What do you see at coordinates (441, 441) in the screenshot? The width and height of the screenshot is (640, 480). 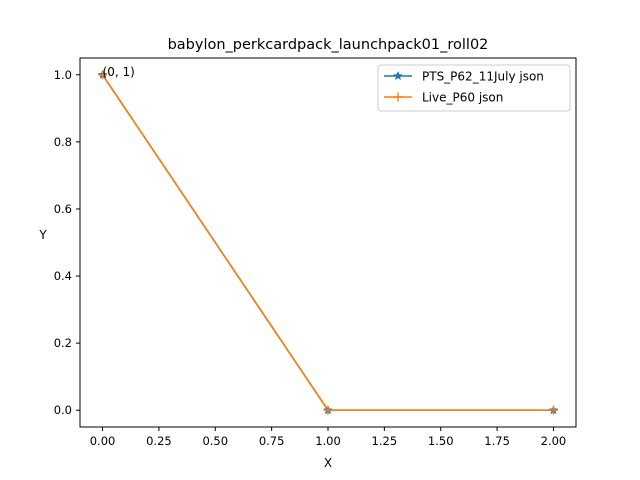 I see `x-tick-label: 1.50` at bounding box center [441, 441].